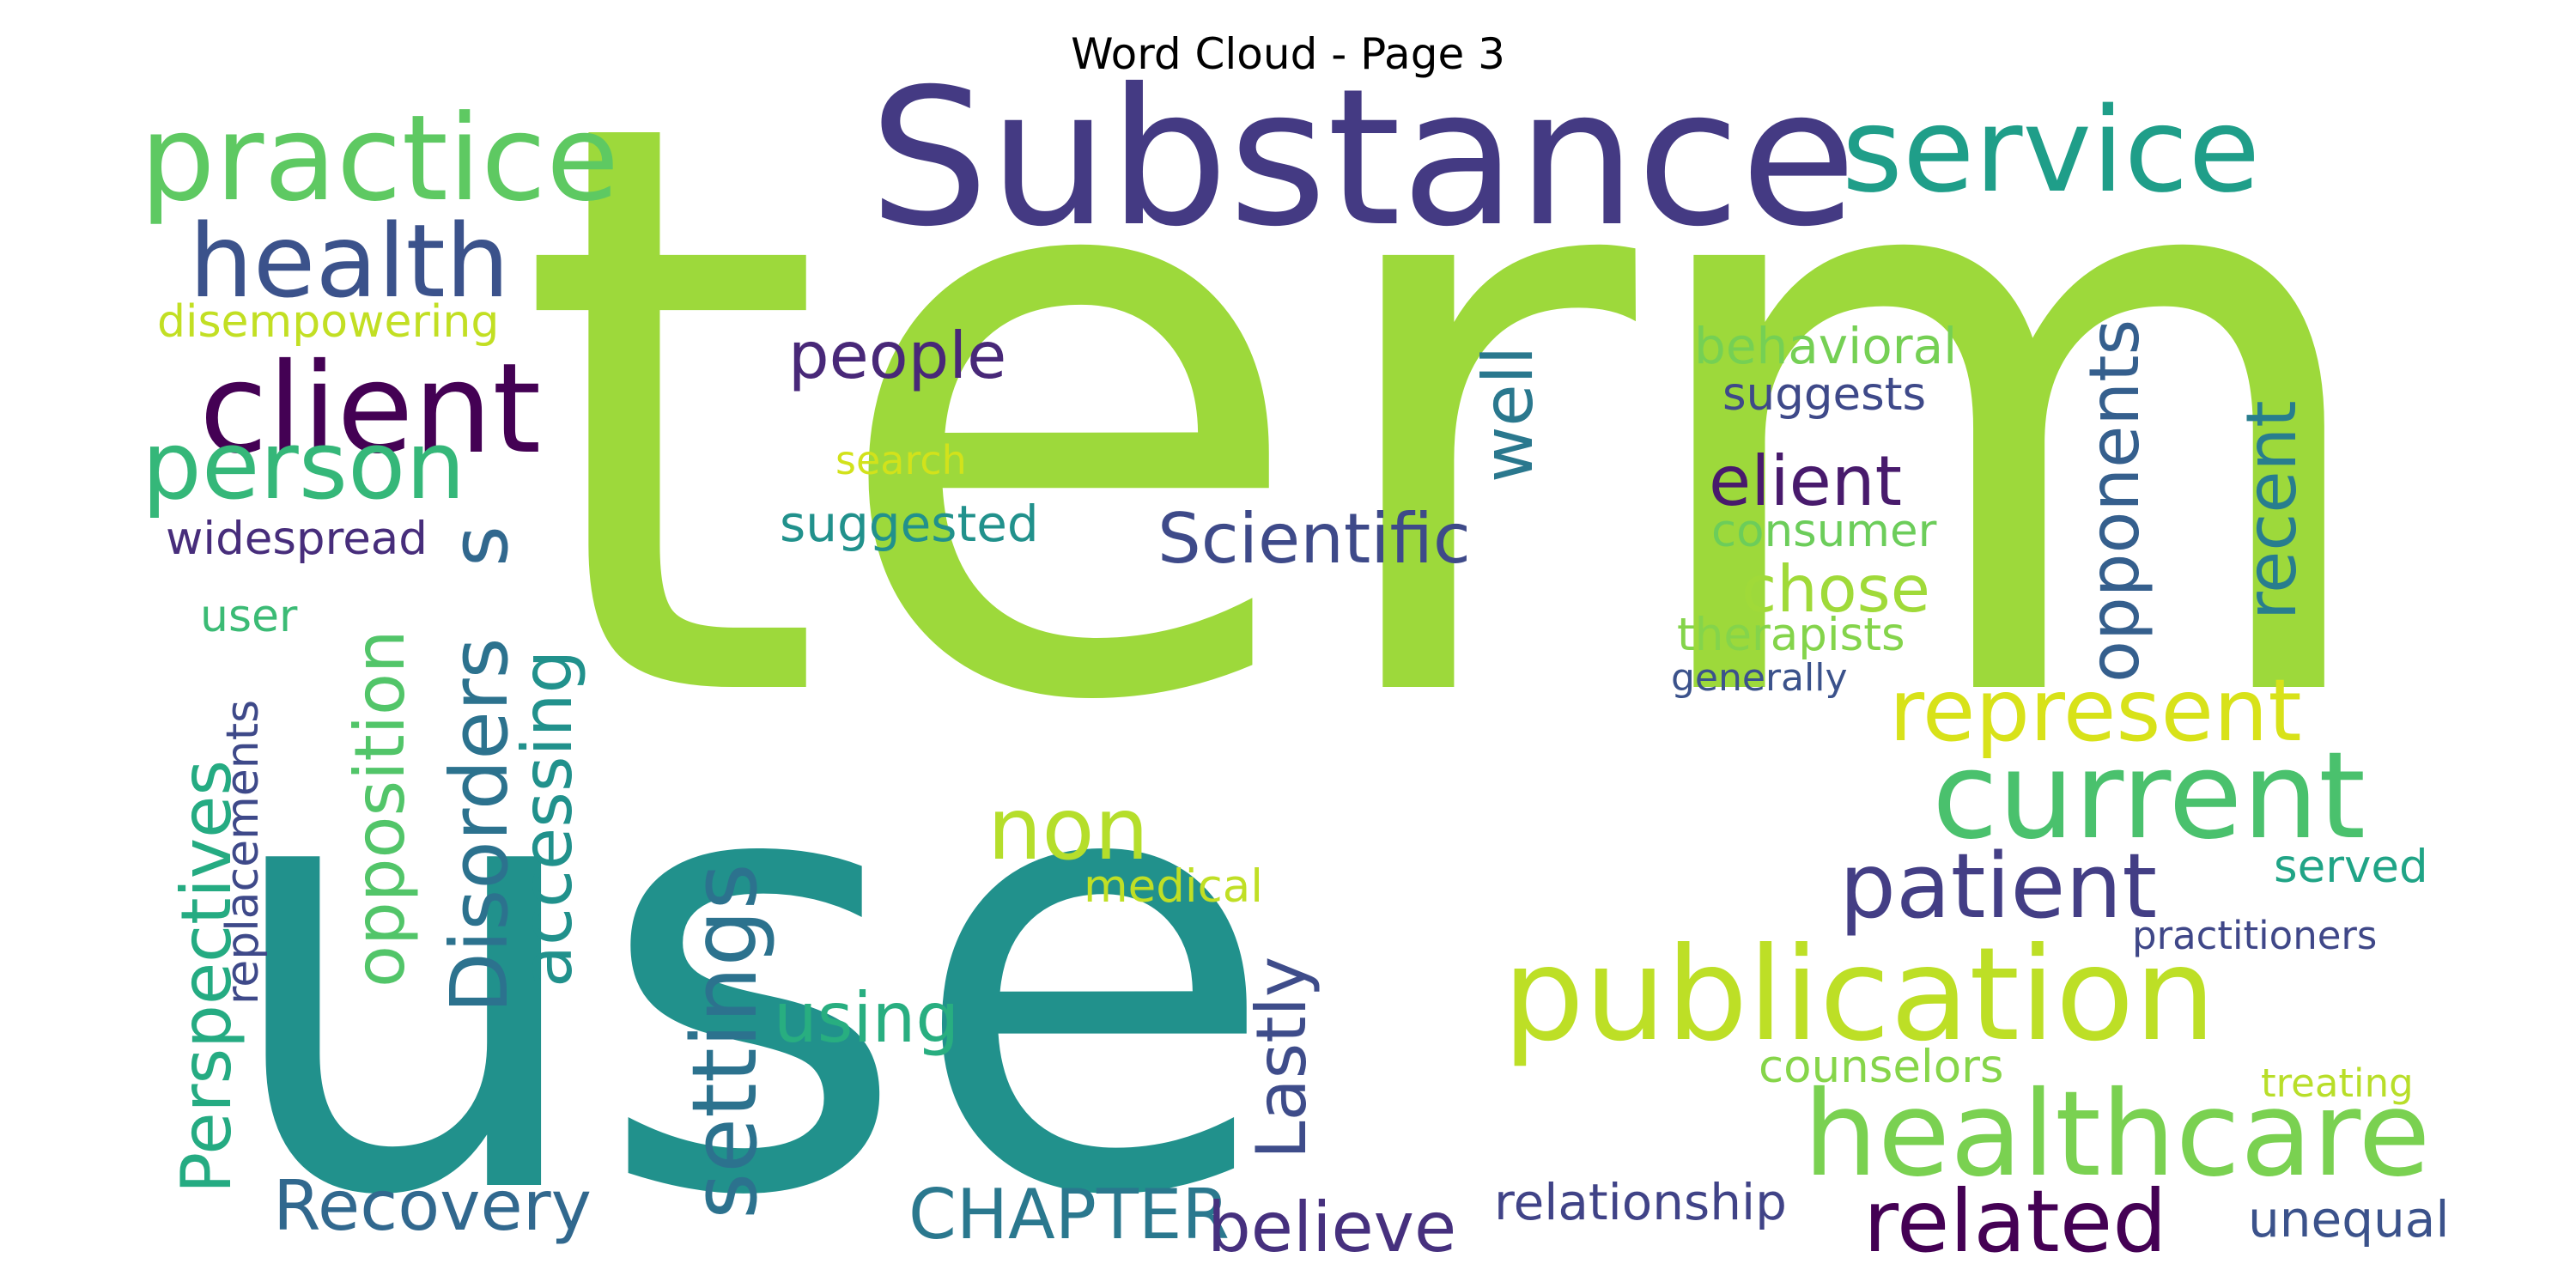  Describe the element at coordinates (1314, 539) in the screenshot. I see `word-scientific: Scientific` at that location.